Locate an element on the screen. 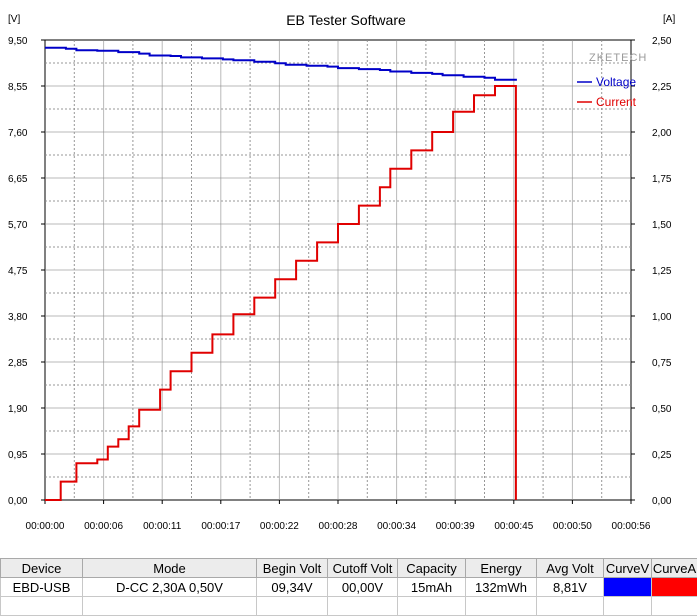  y-left-tick-label: 4,75 is located at coordinates (18, 271).